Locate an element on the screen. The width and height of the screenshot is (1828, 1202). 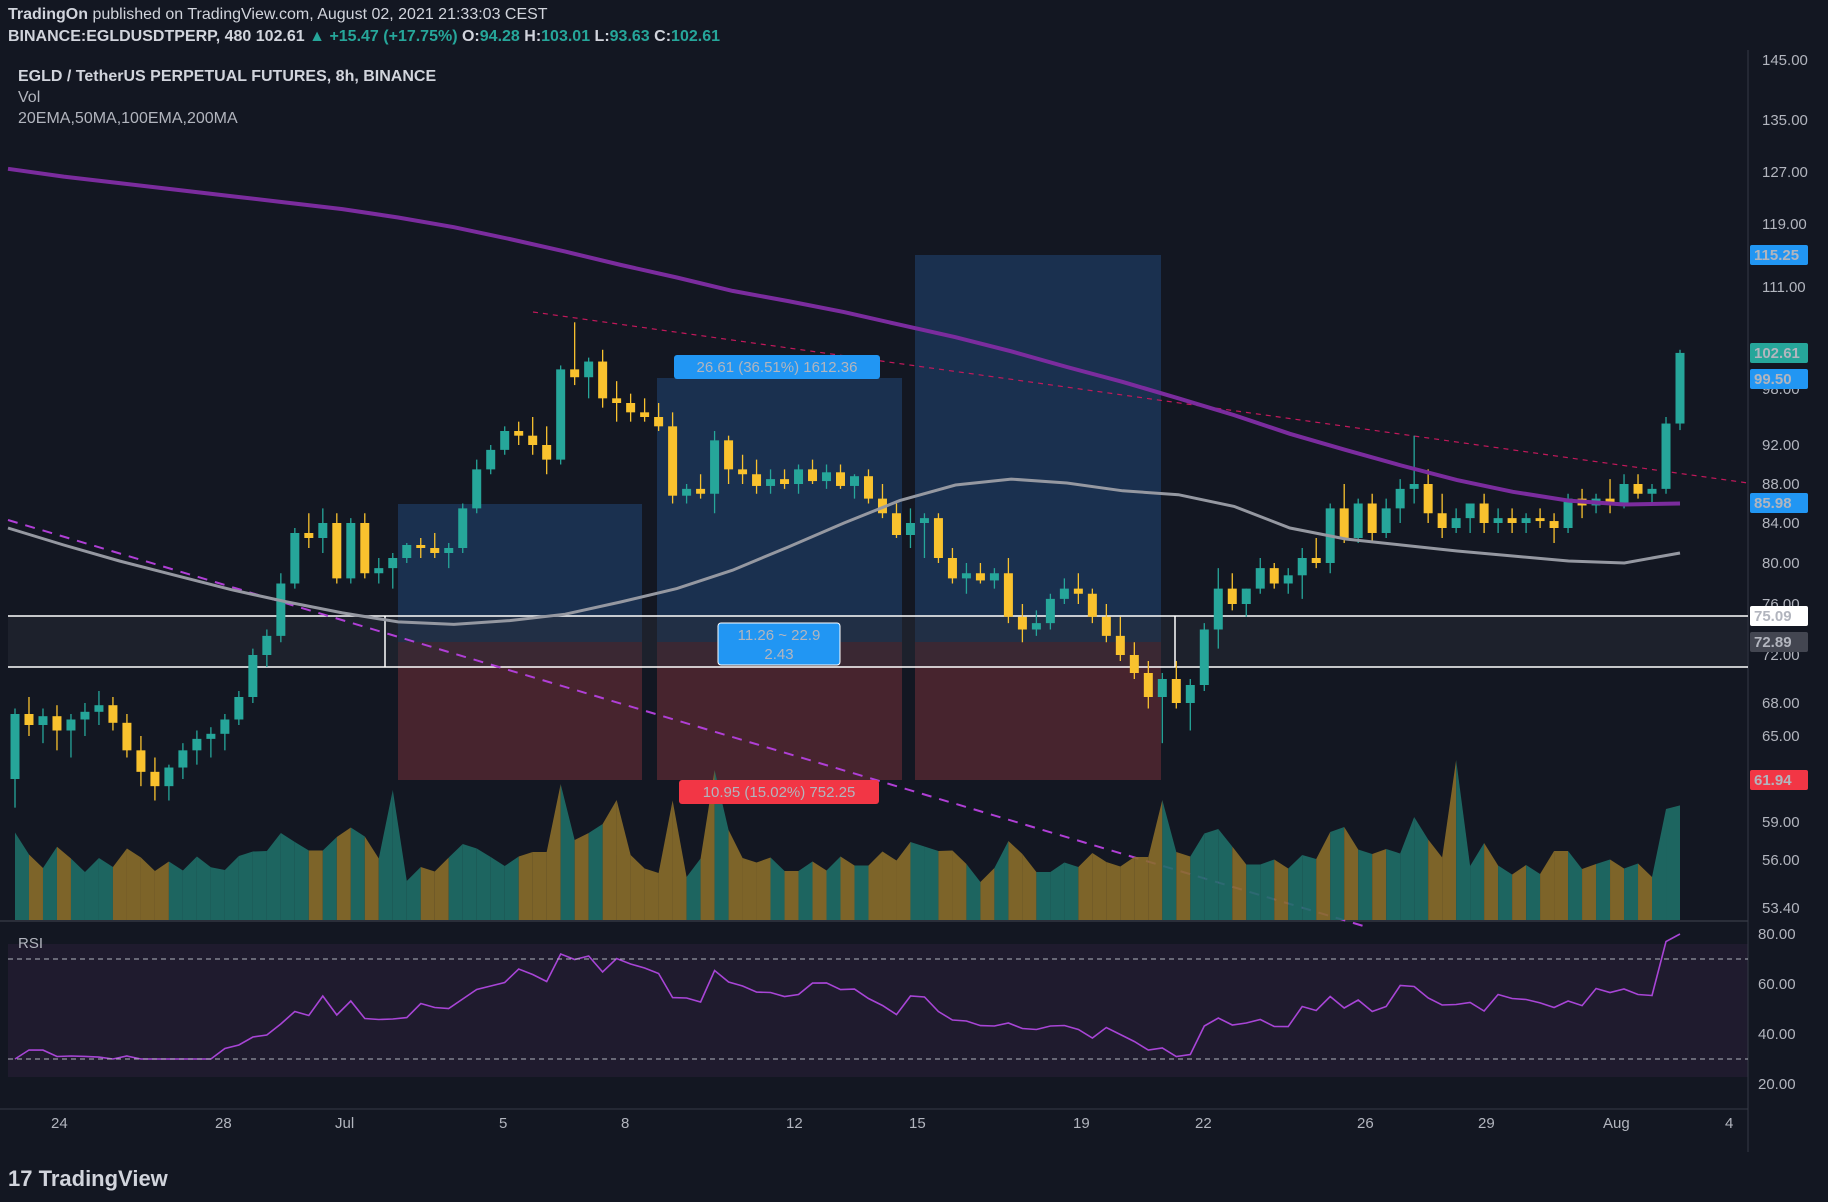
stop-price-label: 61.94 is located at coordinates (1773, 780).